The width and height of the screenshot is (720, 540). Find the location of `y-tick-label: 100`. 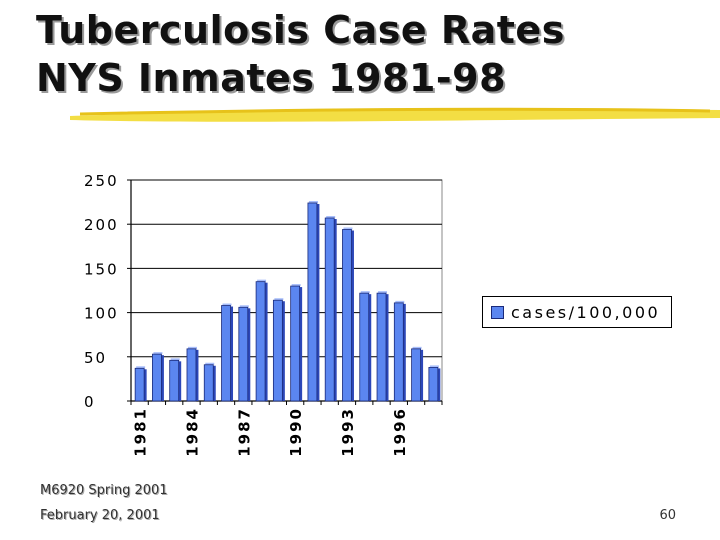

y-tick-label: 100 is located at coordinates (101, 314).